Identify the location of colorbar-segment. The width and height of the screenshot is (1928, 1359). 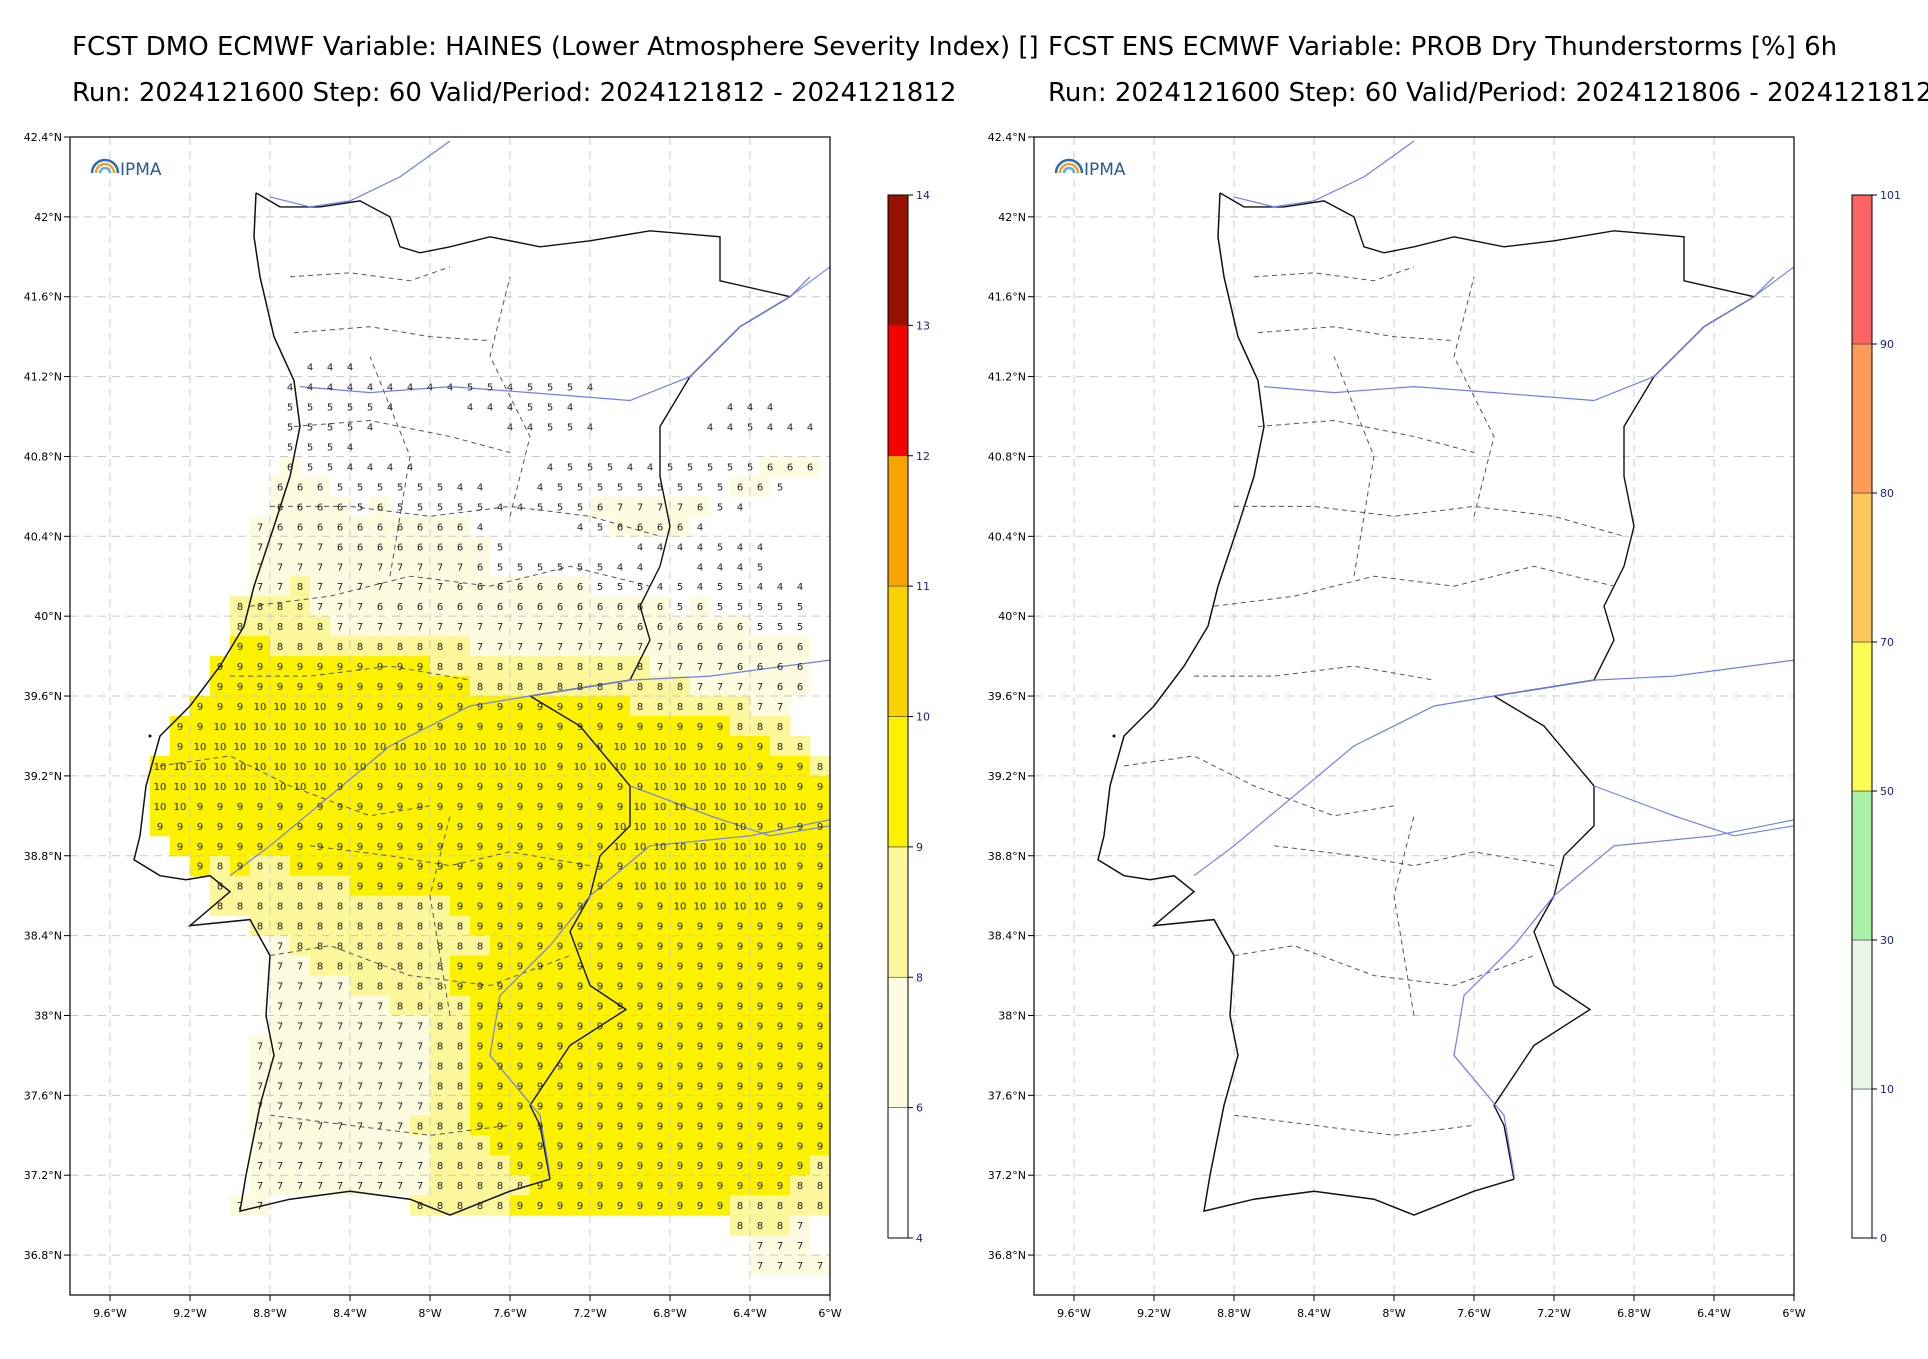
(898, 782).